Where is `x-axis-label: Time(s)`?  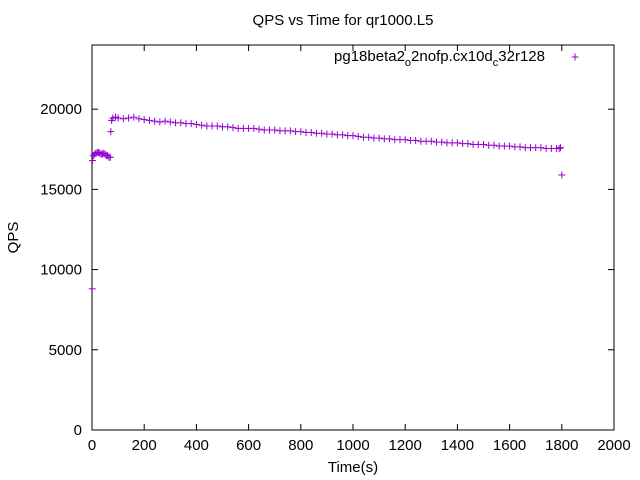 x-axis-label: Time(s) is located at coordinates (353, 467).